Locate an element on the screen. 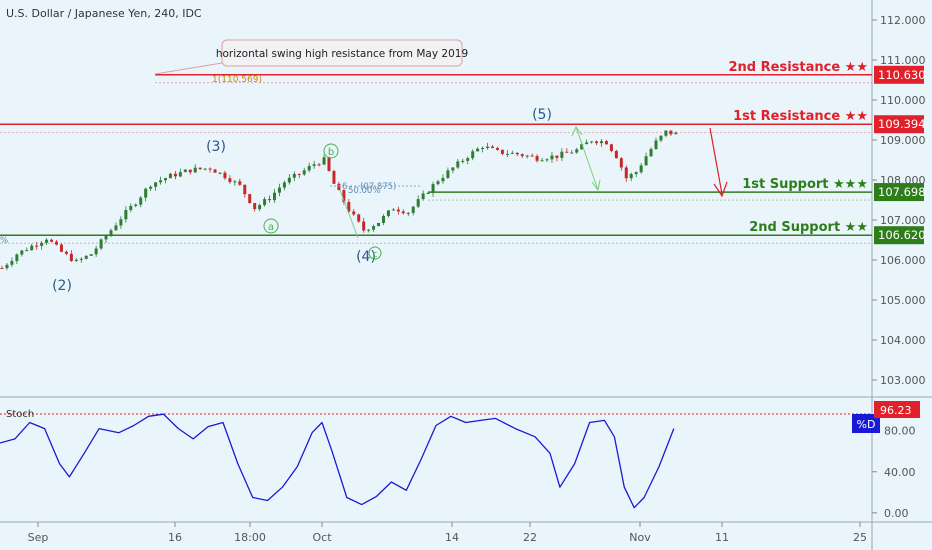 This screenshot has width=932, height=550. stoch-tick-label: 80.00 is located at coordinates (900, 431).